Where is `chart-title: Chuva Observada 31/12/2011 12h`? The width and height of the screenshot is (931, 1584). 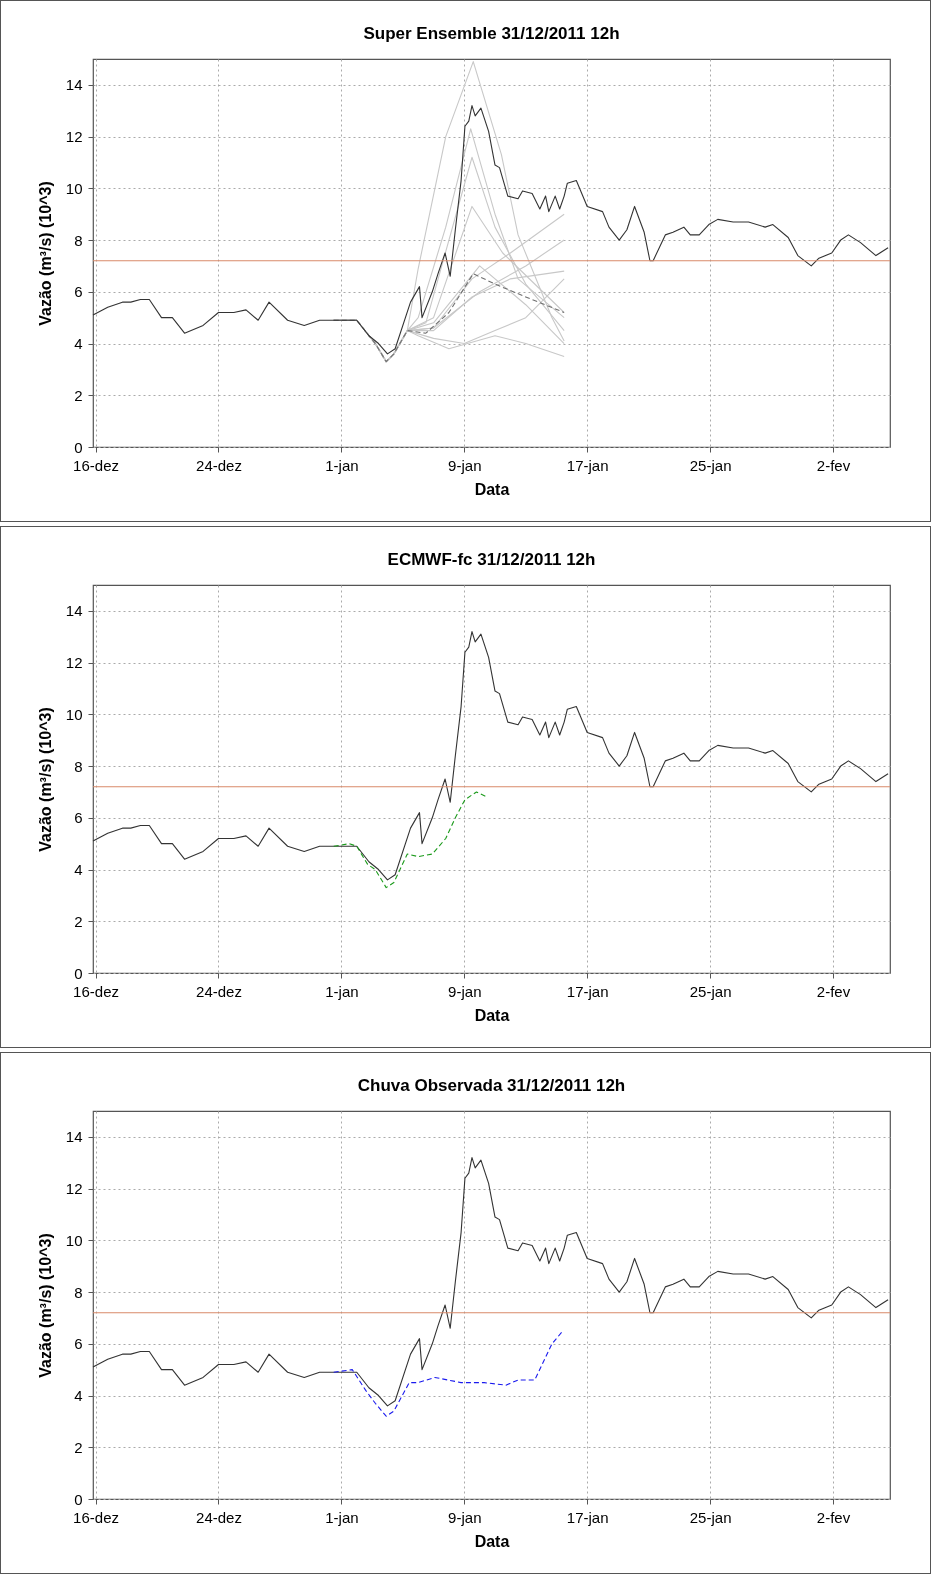
chart-title: Chuva Observada 31/12/2011 12h is located at coordinates (491, 1085).